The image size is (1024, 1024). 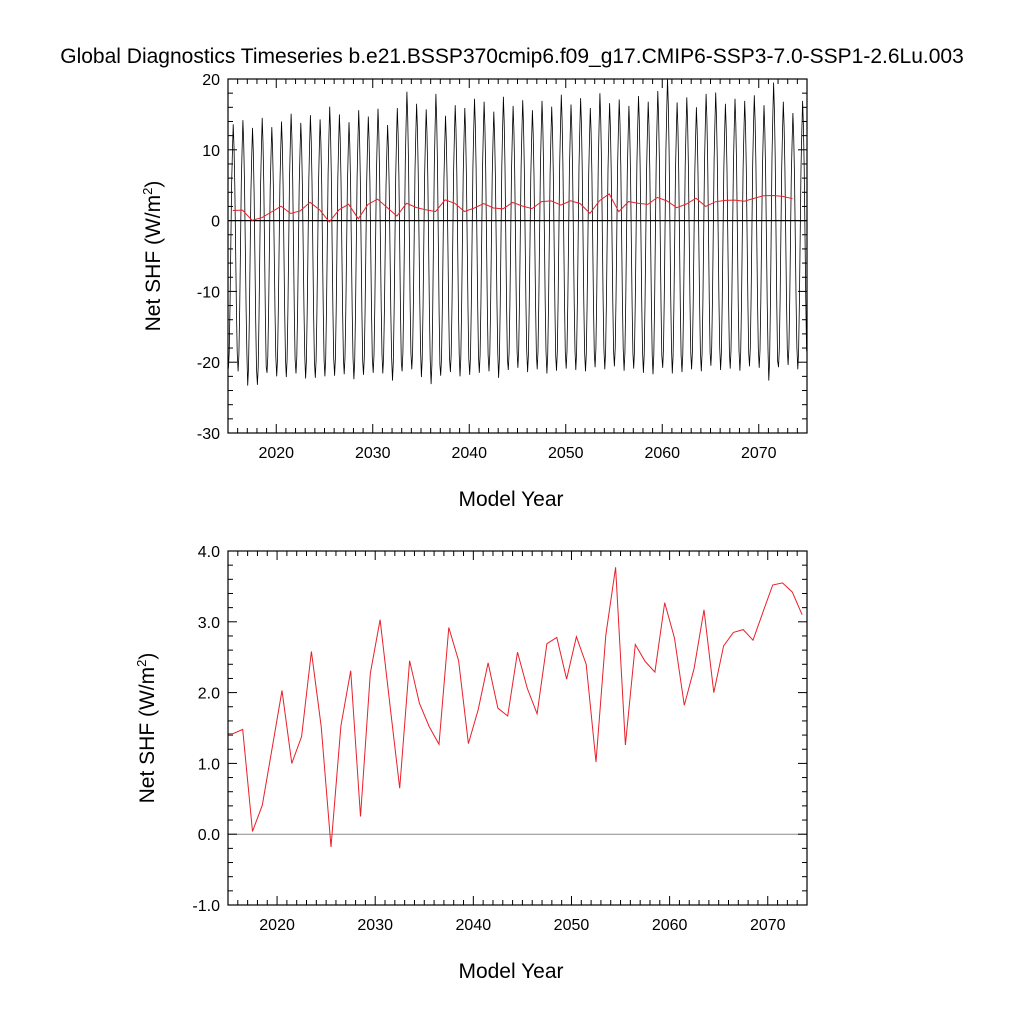 What do you see at coordinates (208, 434) in the screenshot?
I see `top-y-tick-label: -30` at bounding box center [208, 434].